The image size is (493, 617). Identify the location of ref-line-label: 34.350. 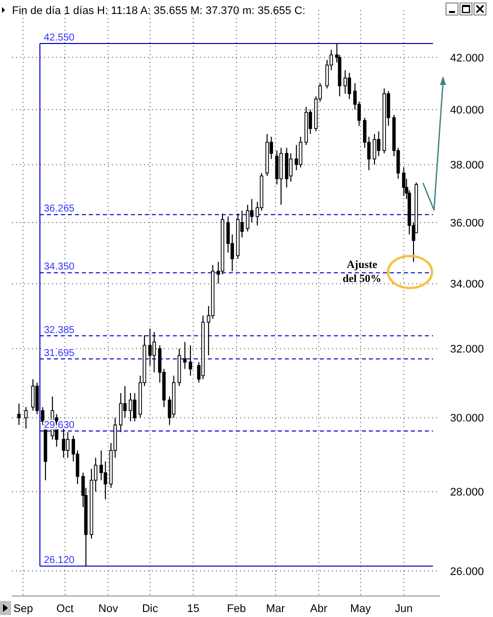
(59, 267).